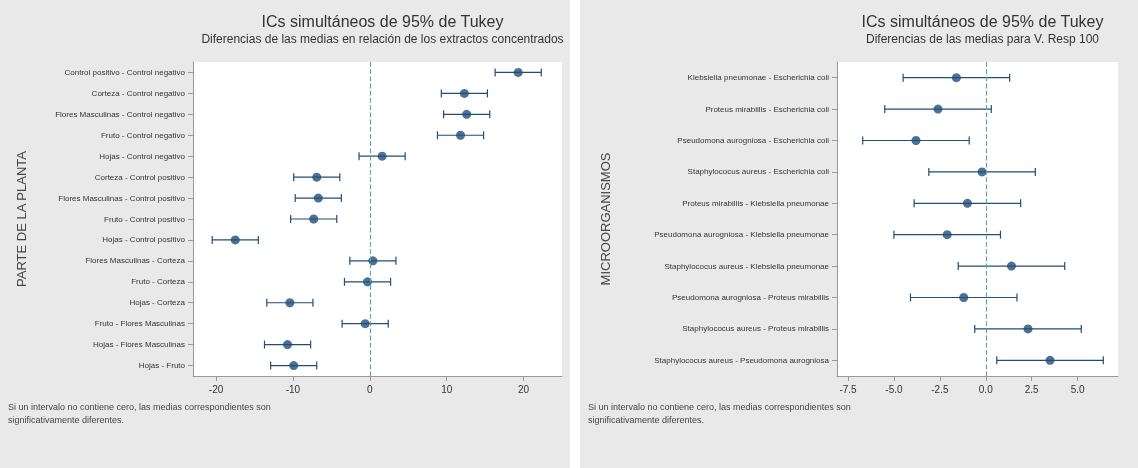 The image size is (1138, 468). I want to click on y-tick-label: Flores Masculinas - Control positivo, so click(122, 198).